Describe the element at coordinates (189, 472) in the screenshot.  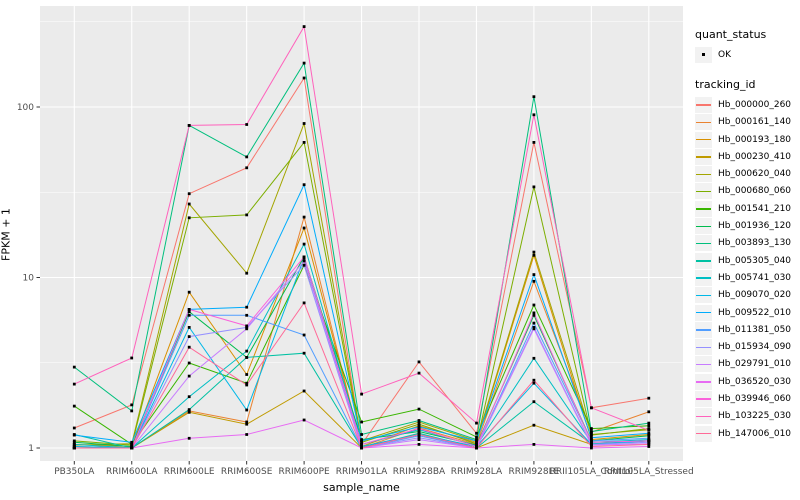
I see `svg-text: RRIM600LE` at that location.